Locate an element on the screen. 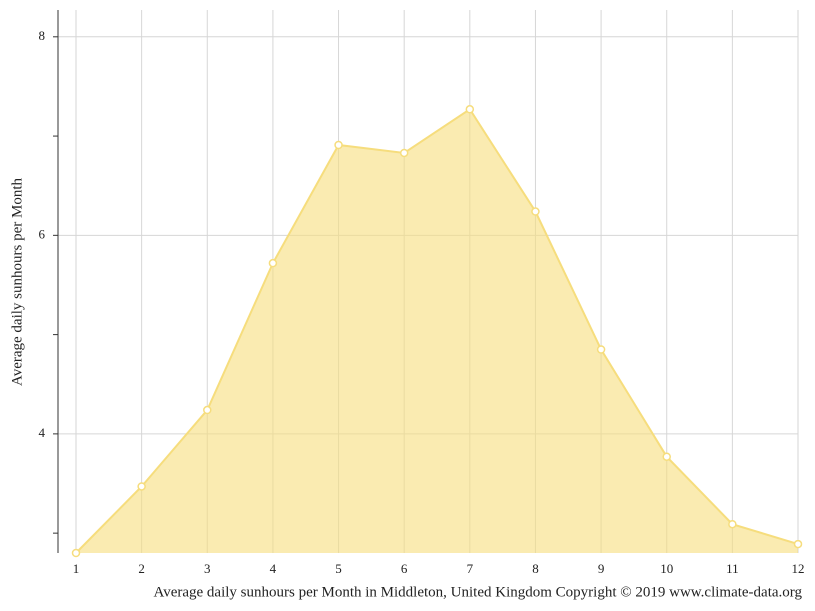 The height and width of the screenshot is (611, 815). x-tick-label: 1 is located at coordinates (76, 568).